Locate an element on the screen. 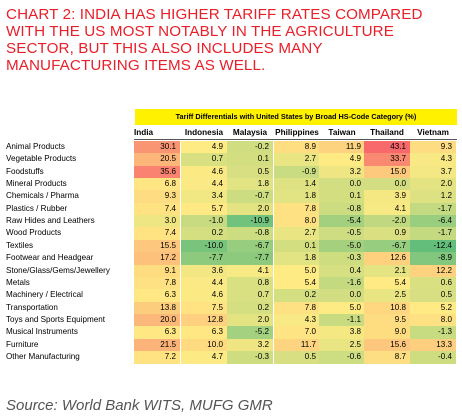 The width and height of the screenshot is (462, 420). heatmap-cell: 2.7 is located at coordinates (297, 234).